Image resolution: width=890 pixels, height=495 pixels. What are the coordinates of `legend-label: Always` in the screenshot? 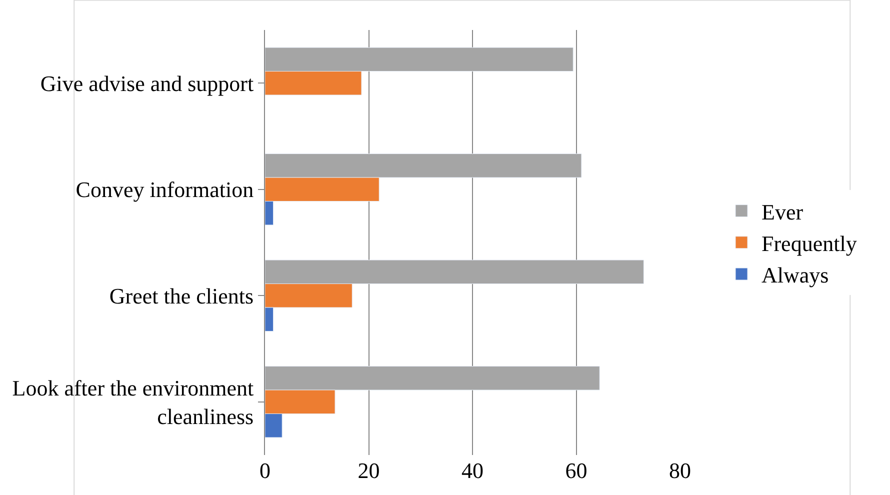 It's located at (795, 275).